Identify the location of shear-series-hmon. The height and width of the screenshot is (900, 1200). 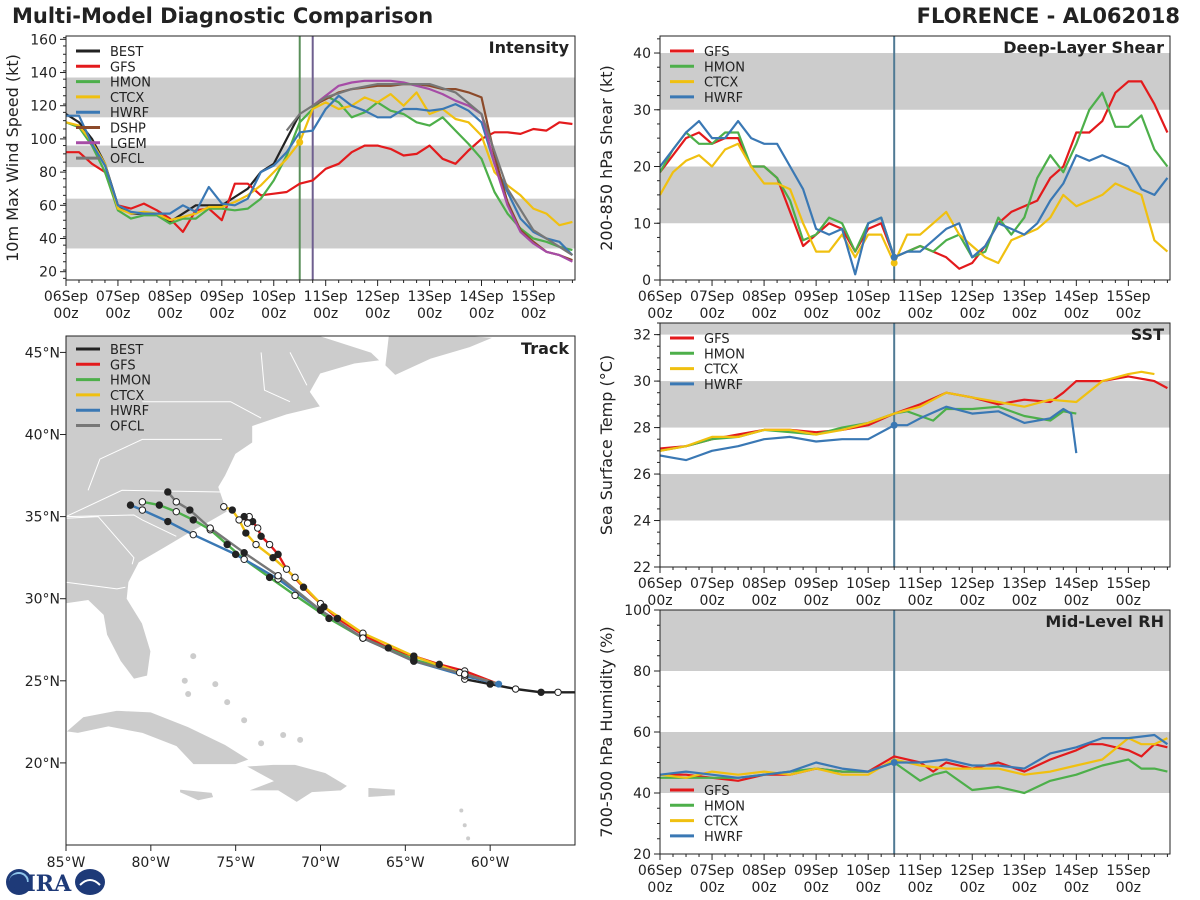
(914, 175).